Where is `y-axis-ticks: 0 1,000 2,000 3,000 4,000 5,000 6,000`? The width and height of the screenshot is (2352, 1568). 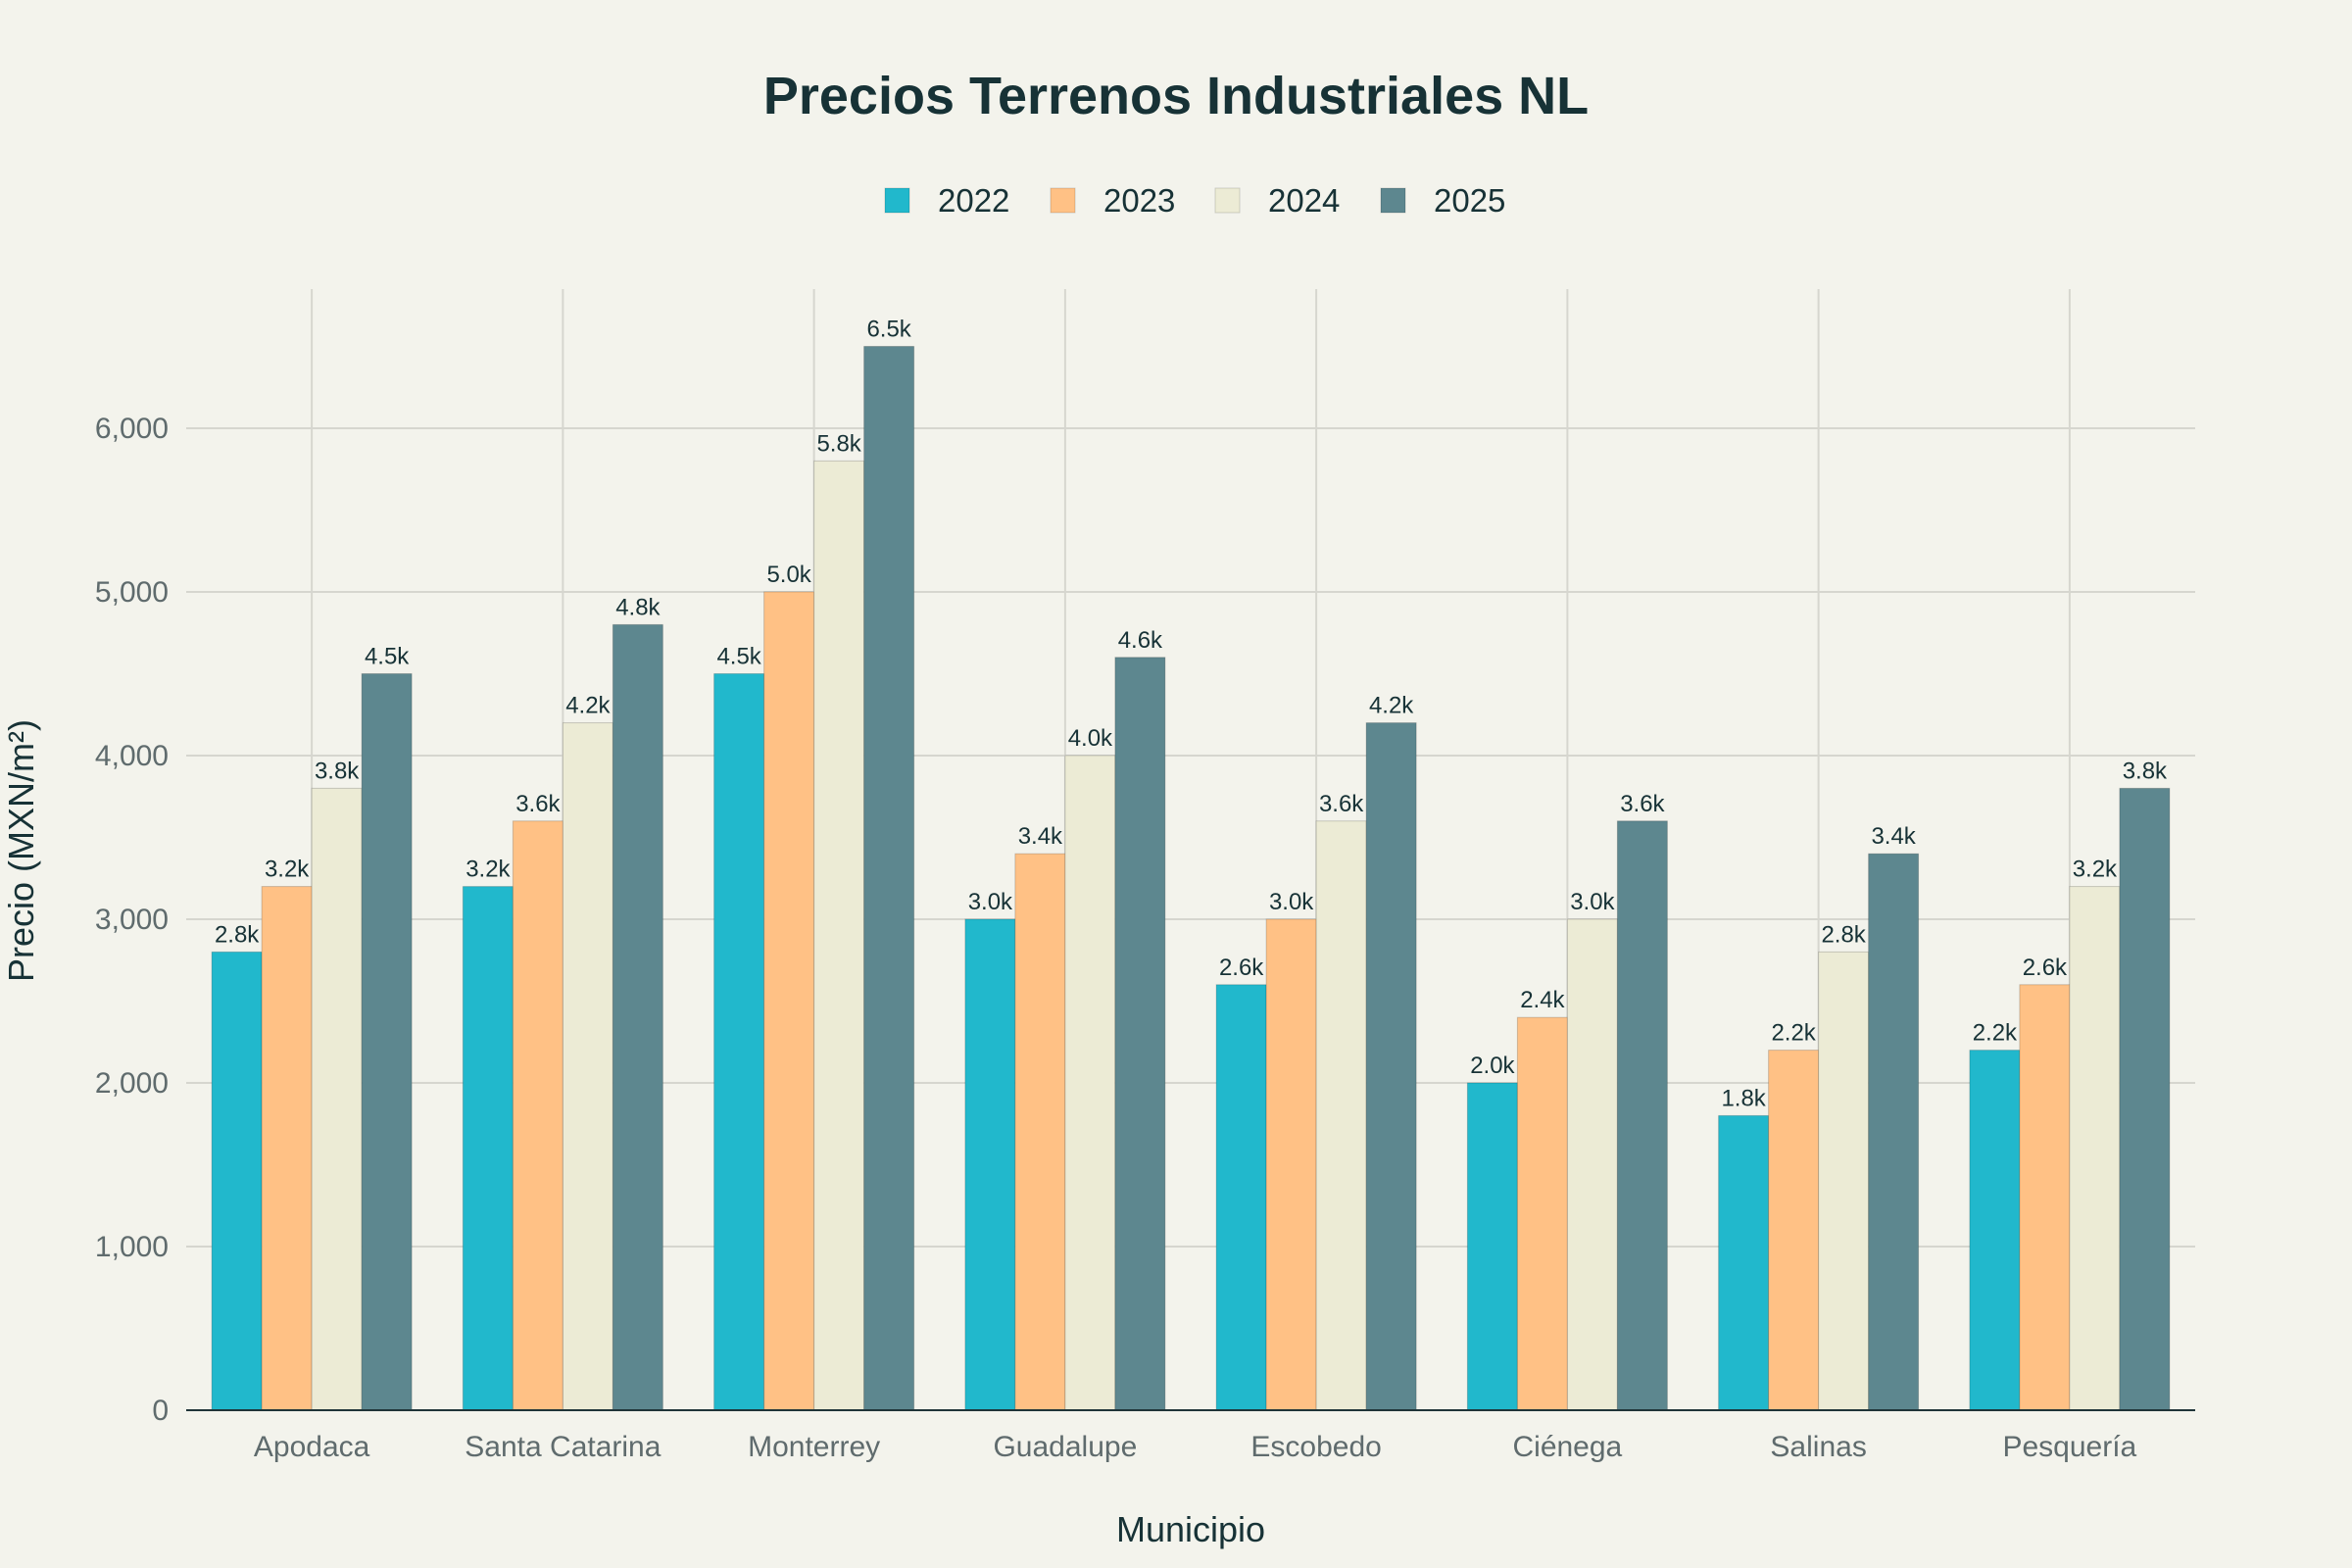
y-axis-ticks: 0 1,000 2,000 3,000 4,000 5,000 6,000 is located at coordinates (132, 920).